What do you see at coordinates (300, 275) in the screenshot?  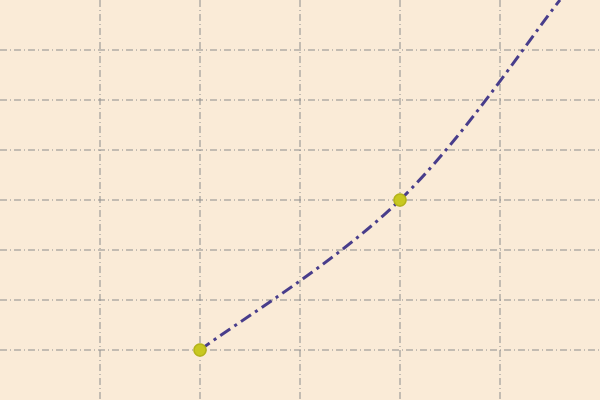 I see `marker-layer` at bounding box center [300, 275].